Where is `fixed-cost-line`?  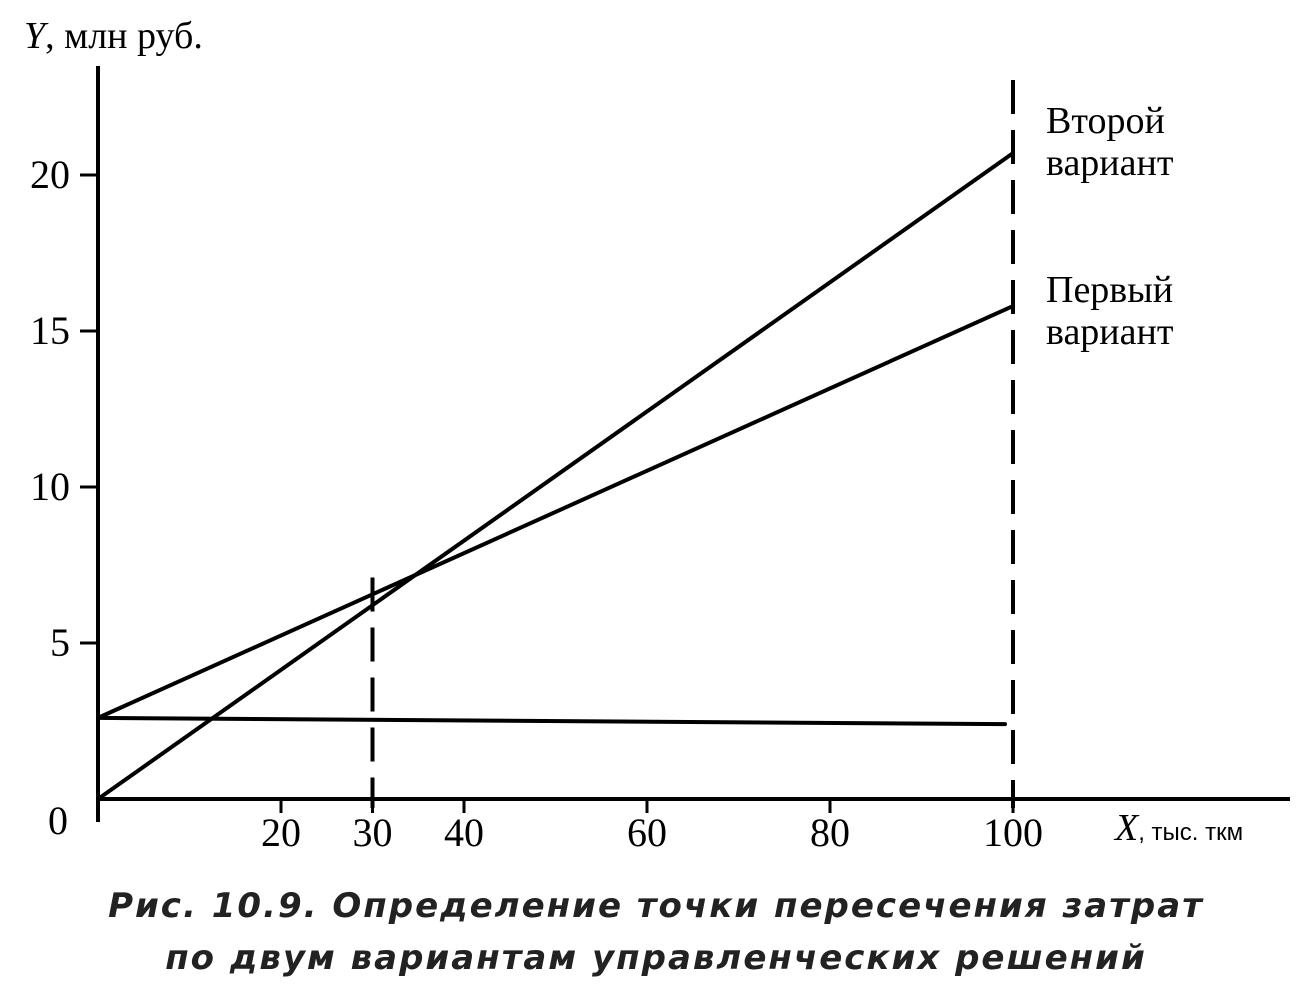
fixed-cost-line is located at coordinates (551, 721).